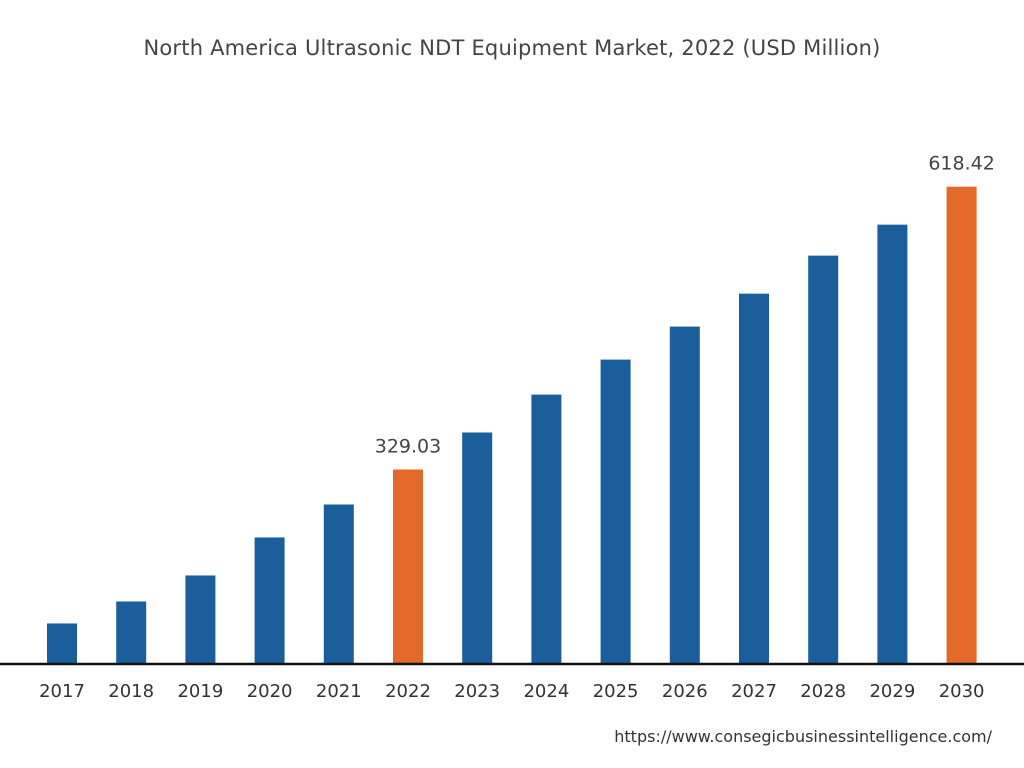 Image resolution: width=1024 pixels, height=768 pixels. What do you see at coordinates (200, 691) in the screenshot?
I see `x-tick-label: 2019` at bounding box center [200, 691].